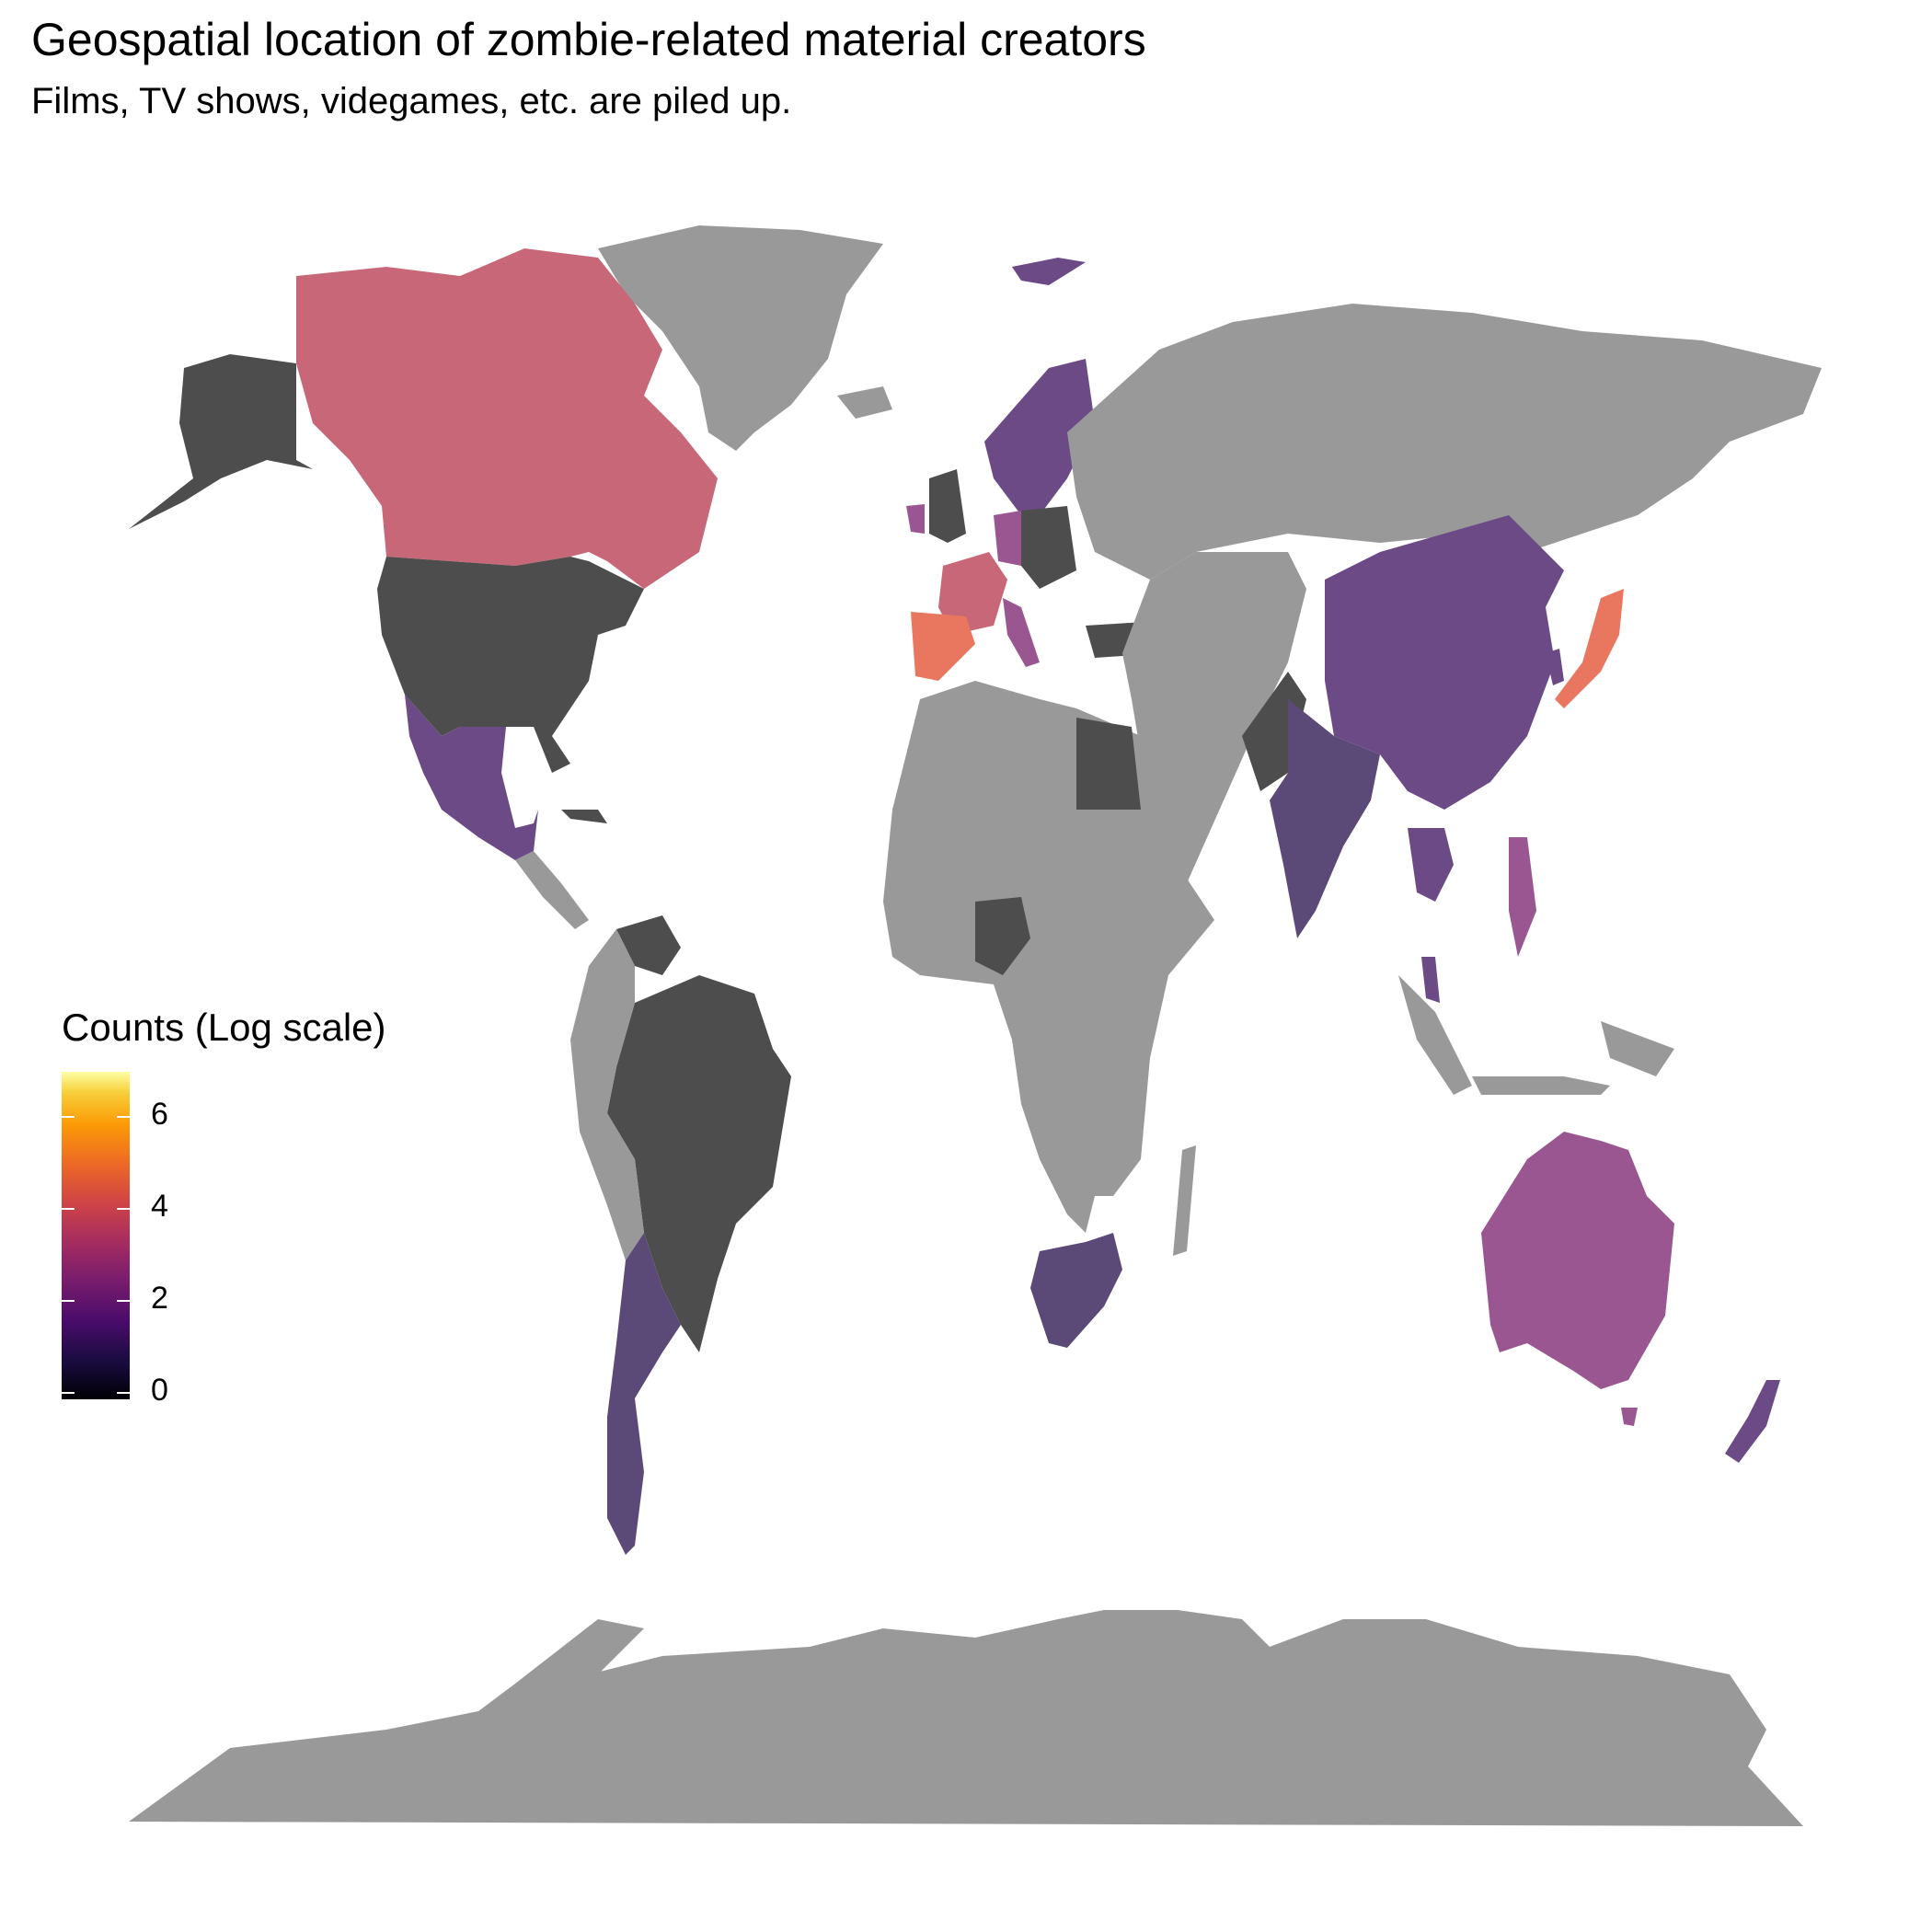 The height and width of the screenshot is (1932, 1932). I want to click on legend-colorbar, so click(96, 1235).